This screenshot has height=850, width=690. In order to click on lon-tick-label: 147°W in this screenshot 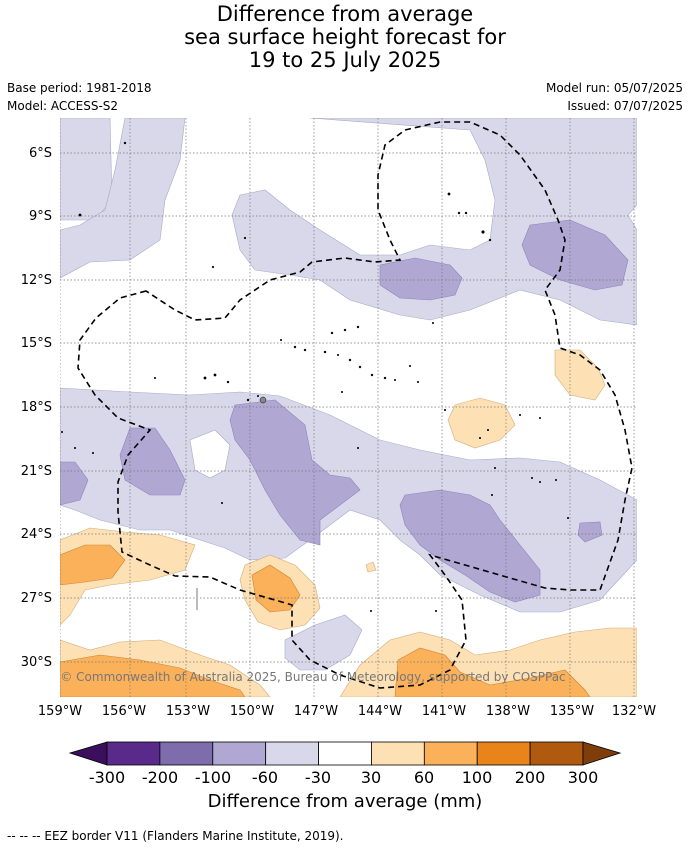, I will do `click(316, 711)`.